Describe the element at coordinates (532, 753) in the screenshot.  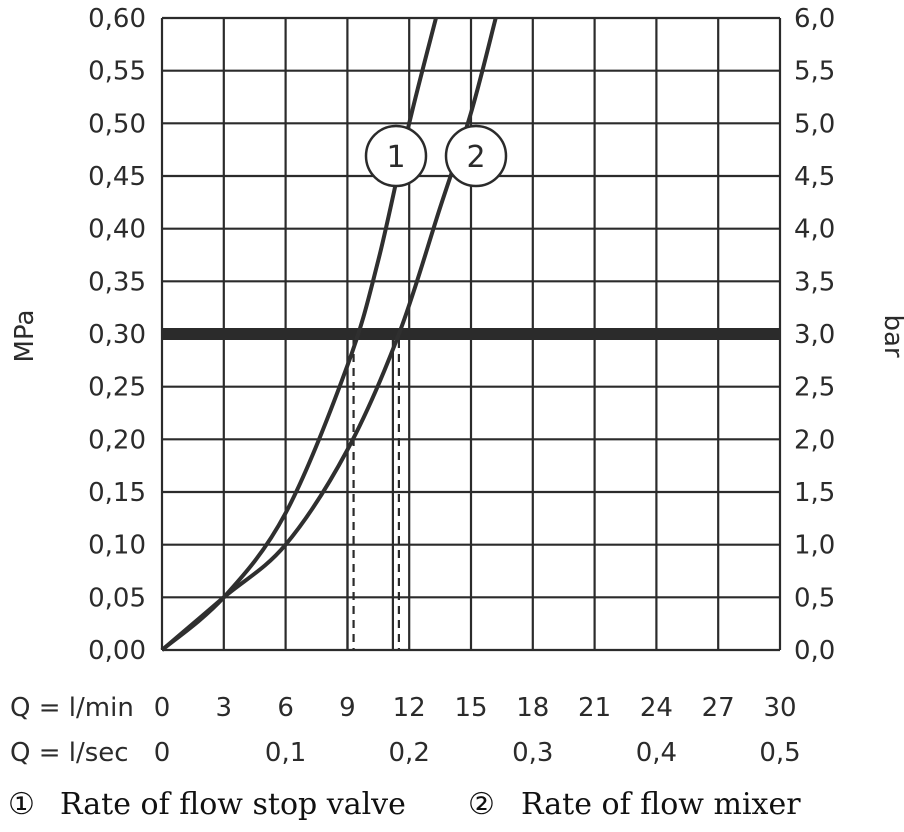
I see `x-row2-tick-label: 0,3` at that location.